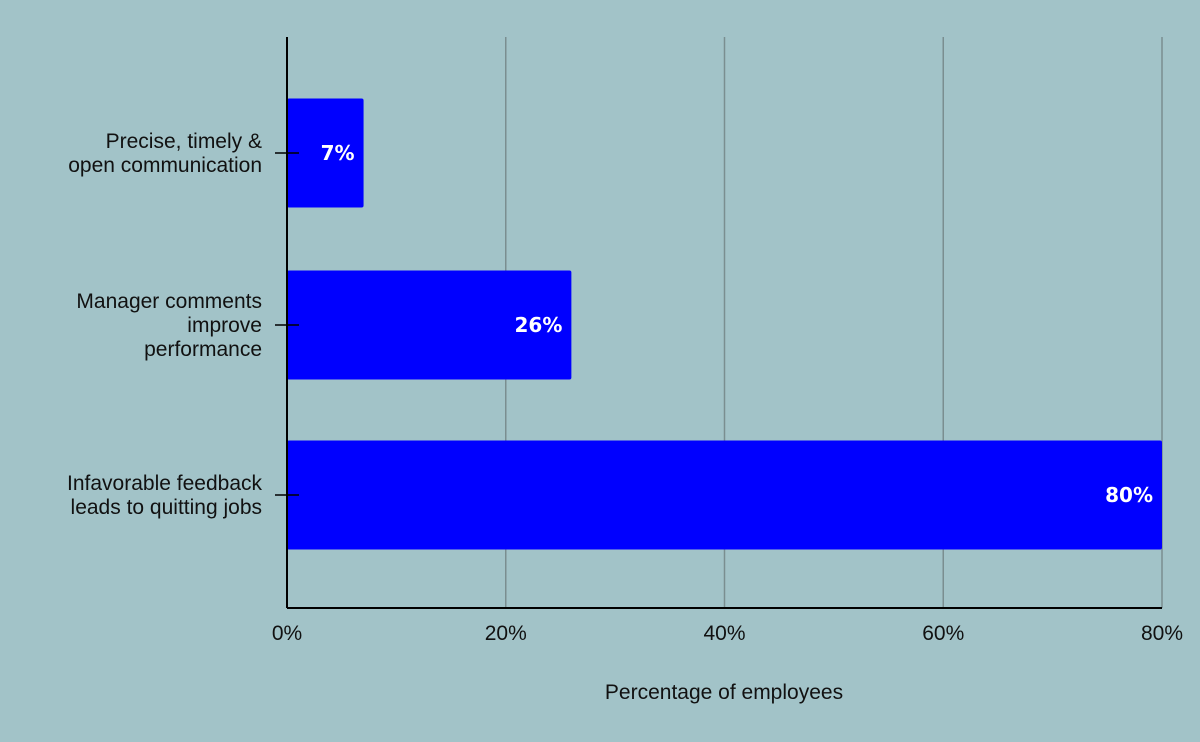  Describe the element at coordinates (164, 483) in the screenshot. I see `category-label-2-line-0: Infavorable feedback` at that location.